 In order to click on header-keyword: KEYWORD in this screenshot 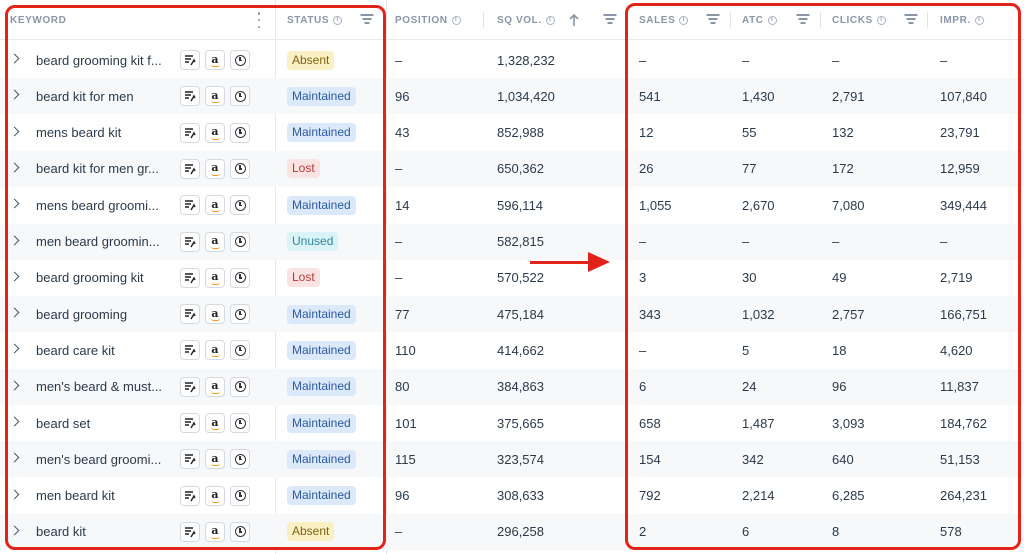, I will do `click(38, 20)`.